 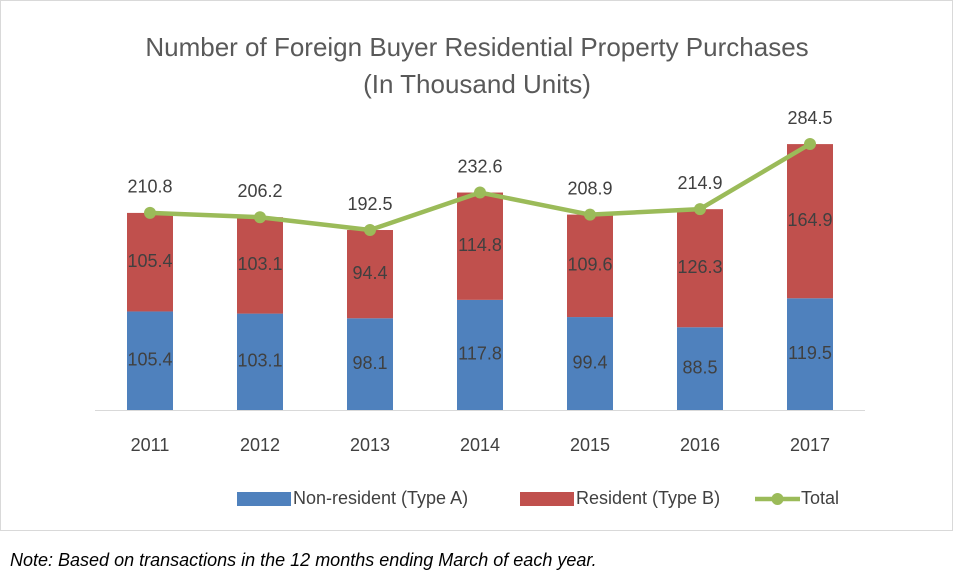 What do you see at coordinates (810, 445) in the screenshot?
I see `x-tick-label: 2017` at bounding box center [810, 445].